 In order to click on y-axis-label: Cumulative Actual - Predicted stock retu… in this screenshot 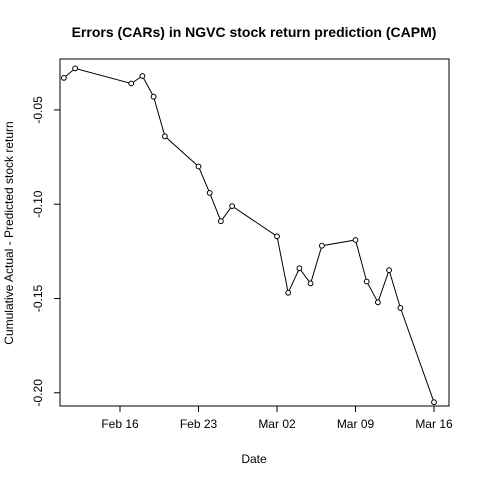, I will do `click(9, 232)`.